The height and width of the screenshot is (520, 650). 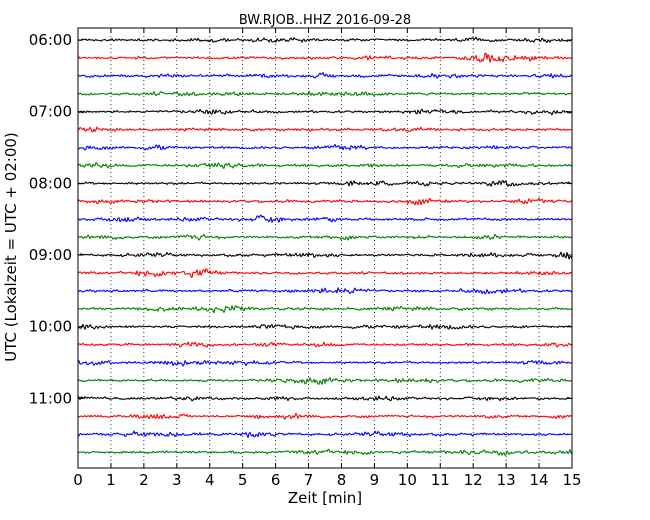 I want to click on y-tick-label: 10:00, so click(x=50, y=327).